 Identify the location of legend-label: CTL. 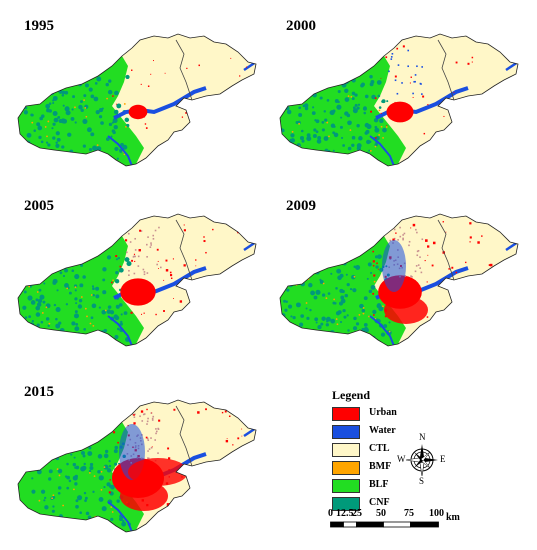
(379, 448).